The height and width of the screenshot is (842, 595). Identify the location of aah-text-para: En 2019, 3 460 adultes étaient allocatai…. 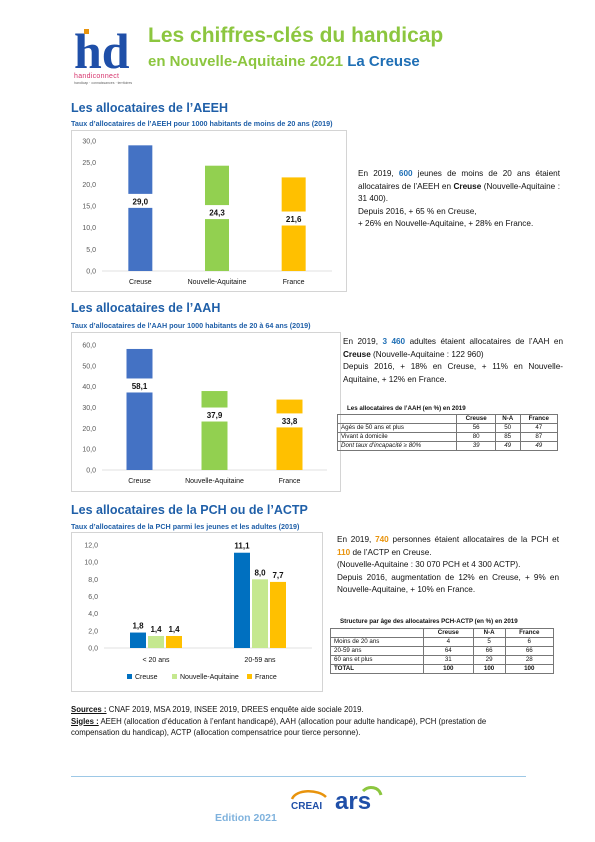
(453, 348).